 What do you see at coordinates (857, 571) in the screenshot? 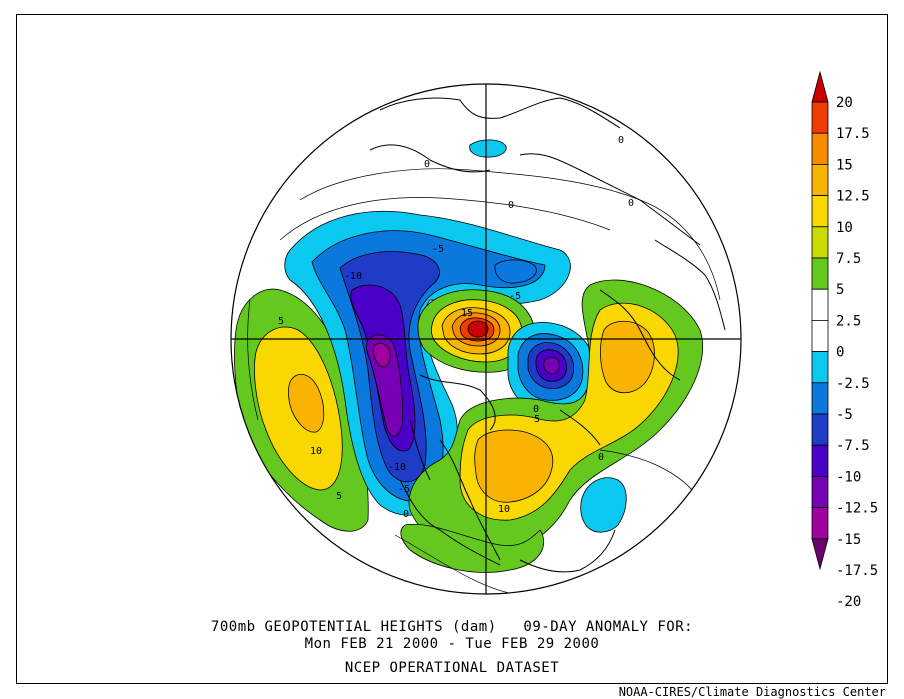
I see `colorbar-label: -17.5` at bounding box center [857, 571].